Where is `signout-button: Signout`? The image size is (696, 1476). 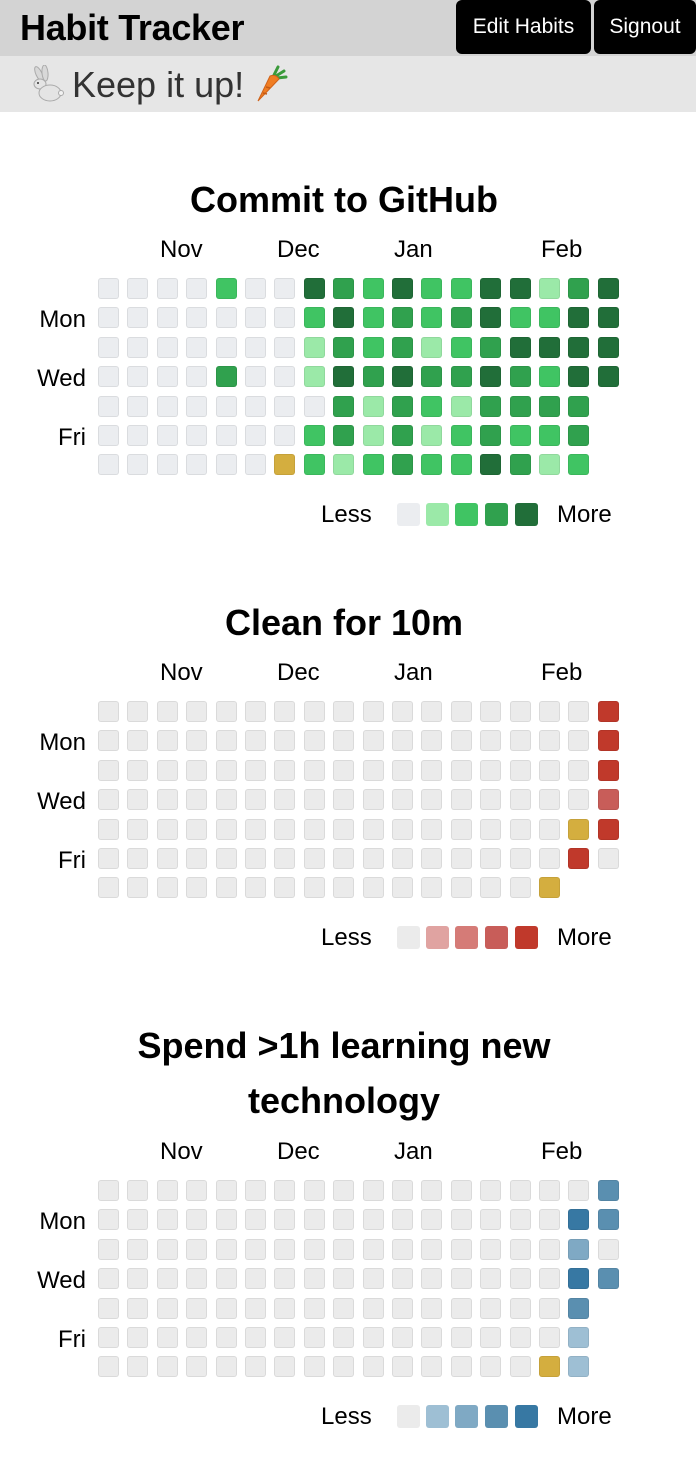 signout-button: Signout is located at coordinates (645, 27).